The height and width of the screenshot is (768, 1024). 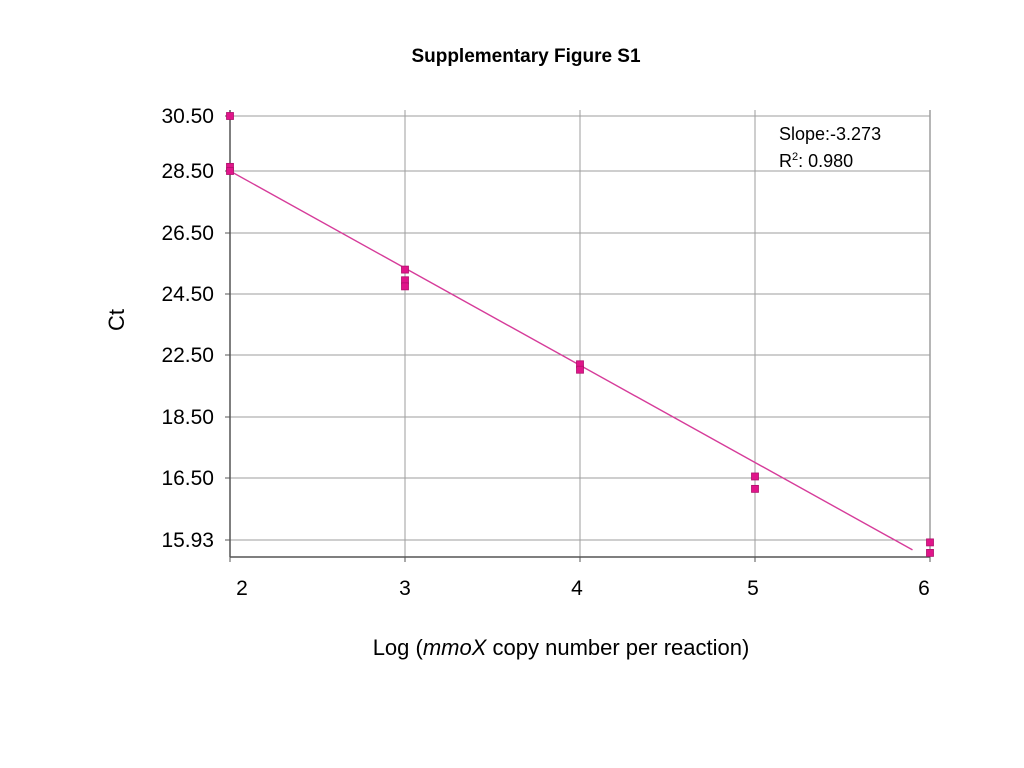 What do you see at coordinates (405, 588) in the screenshot?
I see `x-tick-label: 3` at bounding box center [405, 588].